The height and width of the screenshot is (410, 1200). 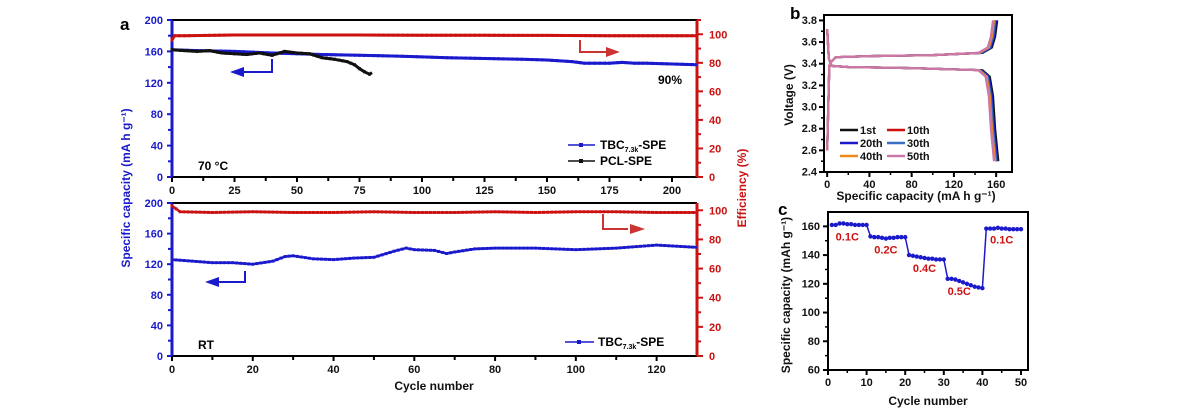 I want to click on panel-a-x-axis-label: Cycle number, so click(x=434, y=386).